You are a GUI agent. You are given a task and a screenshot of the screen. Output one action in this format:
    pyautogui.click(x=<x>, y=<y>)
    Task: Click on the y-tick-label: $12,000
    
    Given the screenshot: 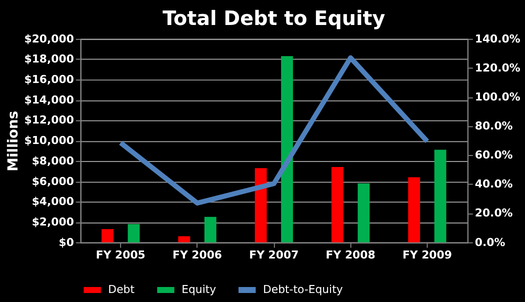 What is the action you would take?
    pyautogui.click(x=49, y=120)
    